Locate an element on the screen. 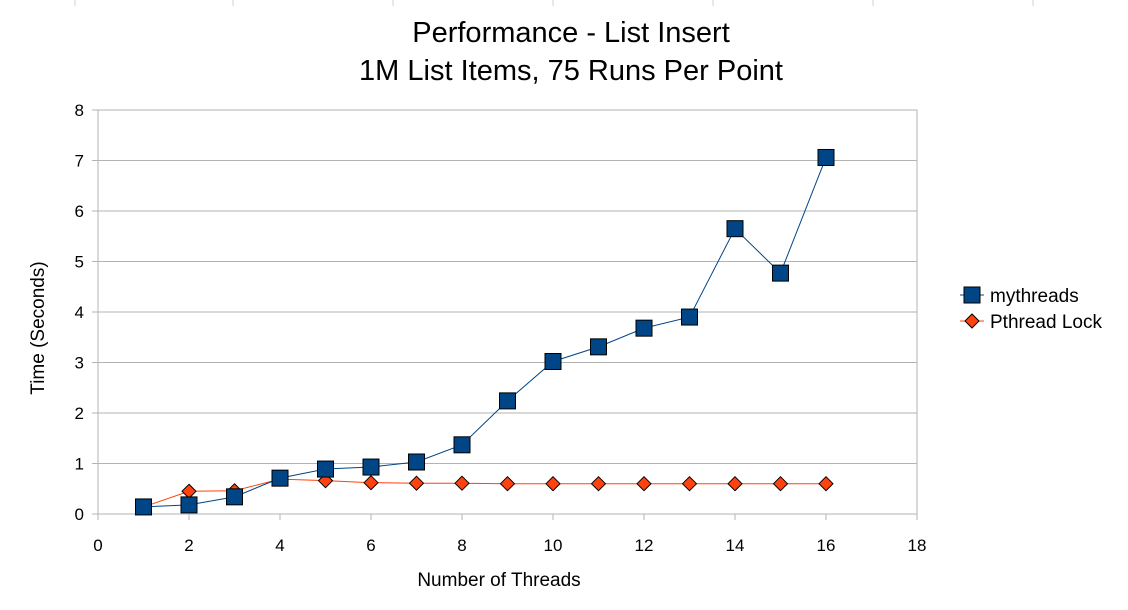 The height and width of the screenshot is (610, 1128). x-tick-label: 16 is located at coordinates (826, 545).